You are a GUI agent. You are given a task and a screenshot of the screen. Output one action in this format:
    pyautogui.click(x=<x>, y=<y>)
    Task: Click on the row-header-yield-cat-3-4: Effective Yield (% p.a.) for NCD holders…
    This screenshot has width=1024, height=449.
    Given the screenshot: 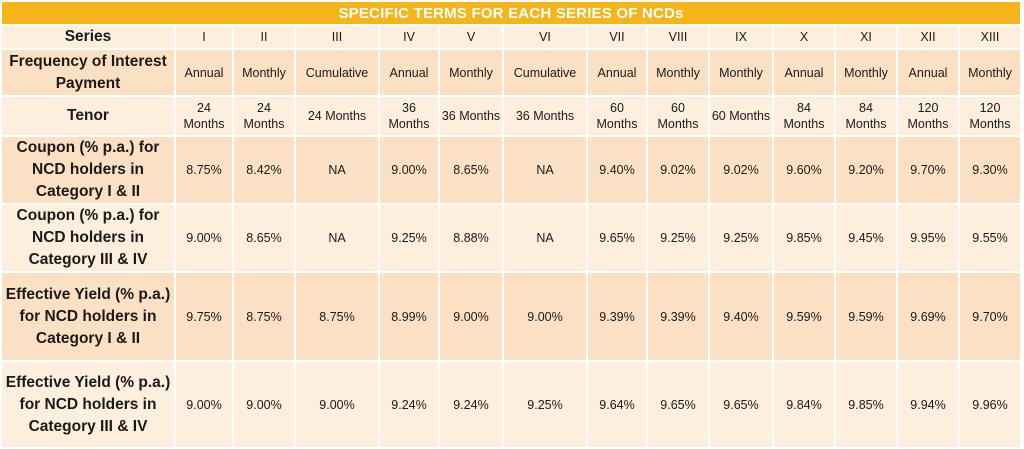 What is the action you would take?
    pyautogui.click(x=89, y=405)
    